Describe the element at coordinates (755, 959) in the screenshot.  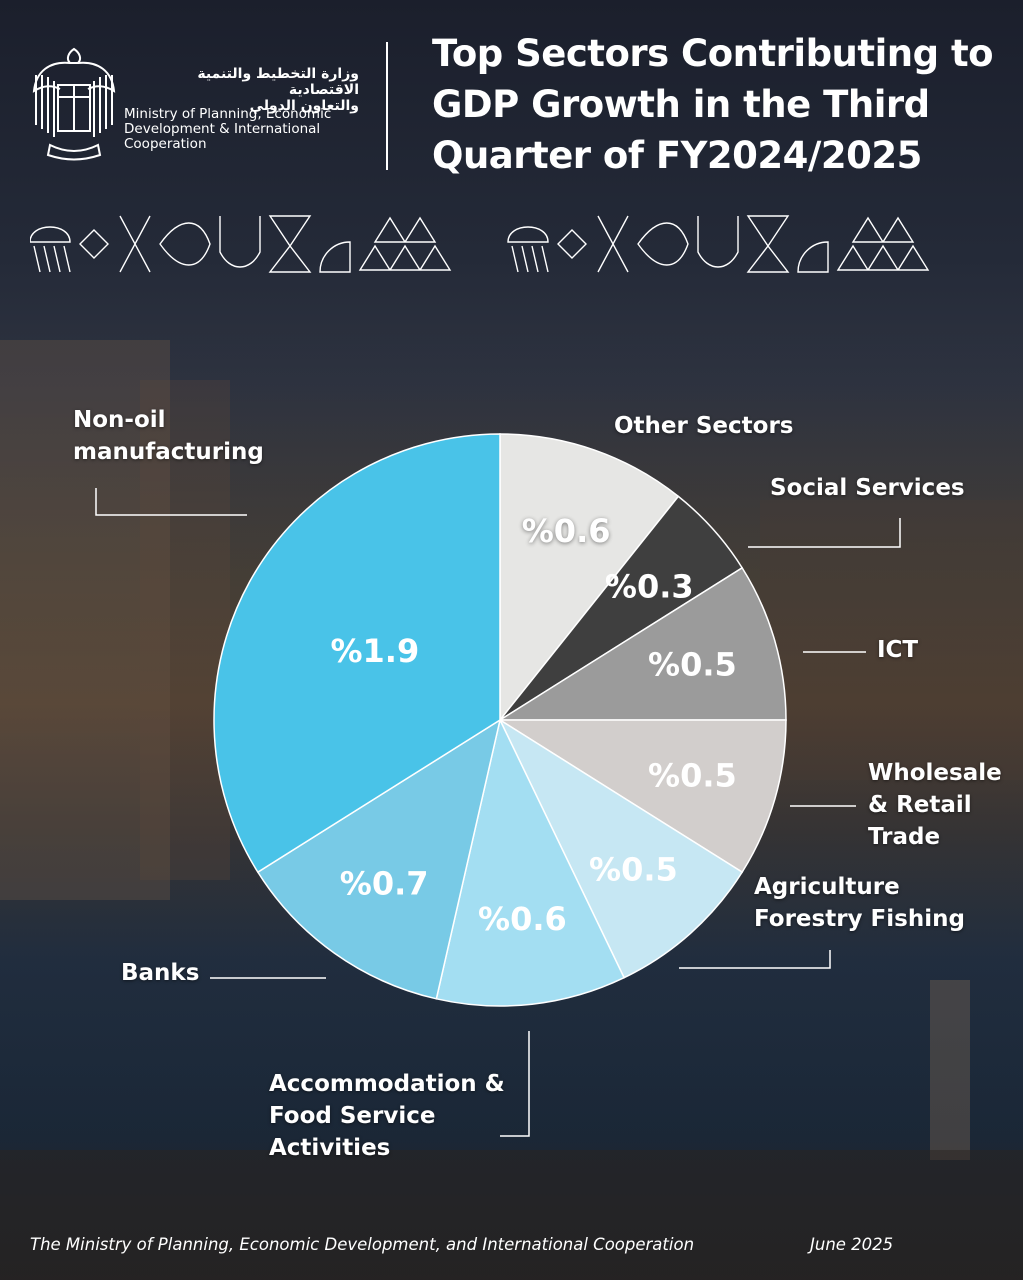
I see `leader-line-agriculture` at that location.